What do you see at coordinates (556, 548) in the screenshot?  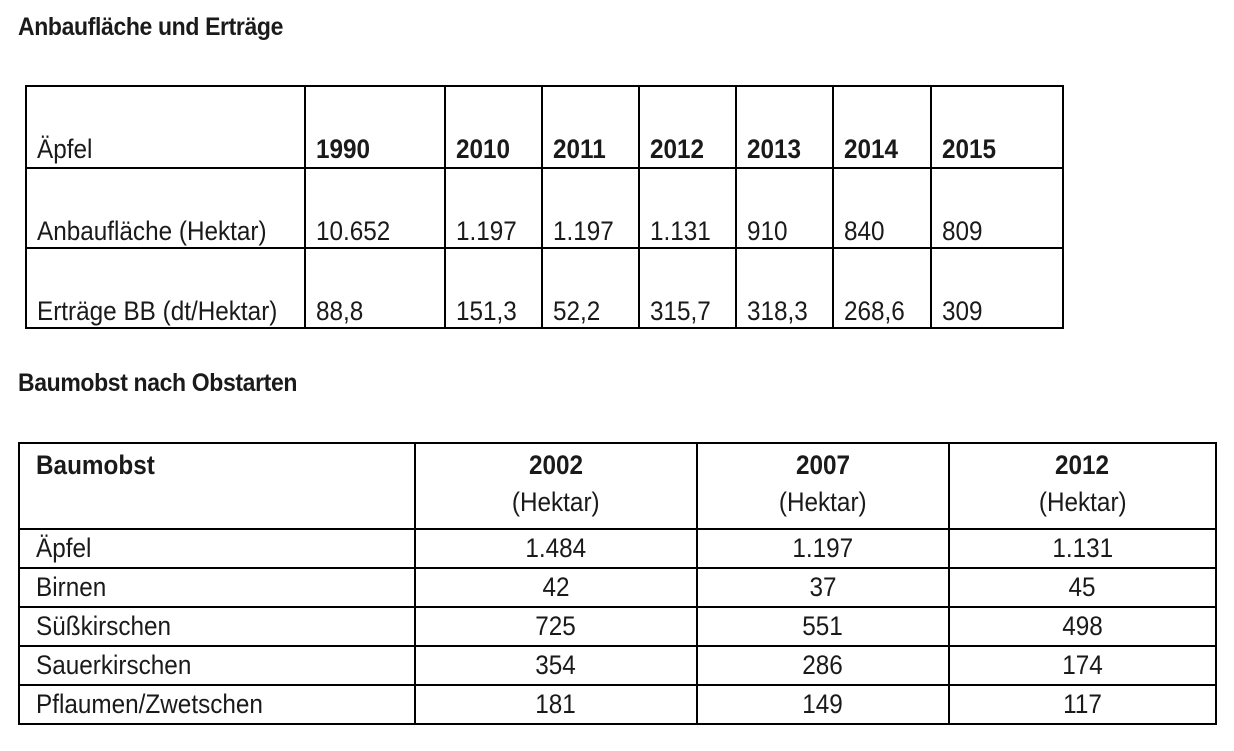 I see `table-cell: 1.484` at bounding box center [556, 548].